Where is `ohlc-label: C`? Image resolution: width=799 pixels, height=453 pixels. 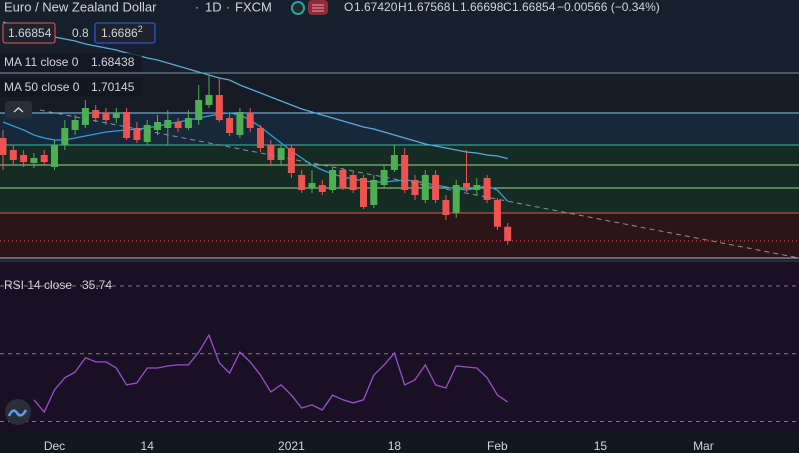 ohlc-label: C is located at coordinates (507, 7).